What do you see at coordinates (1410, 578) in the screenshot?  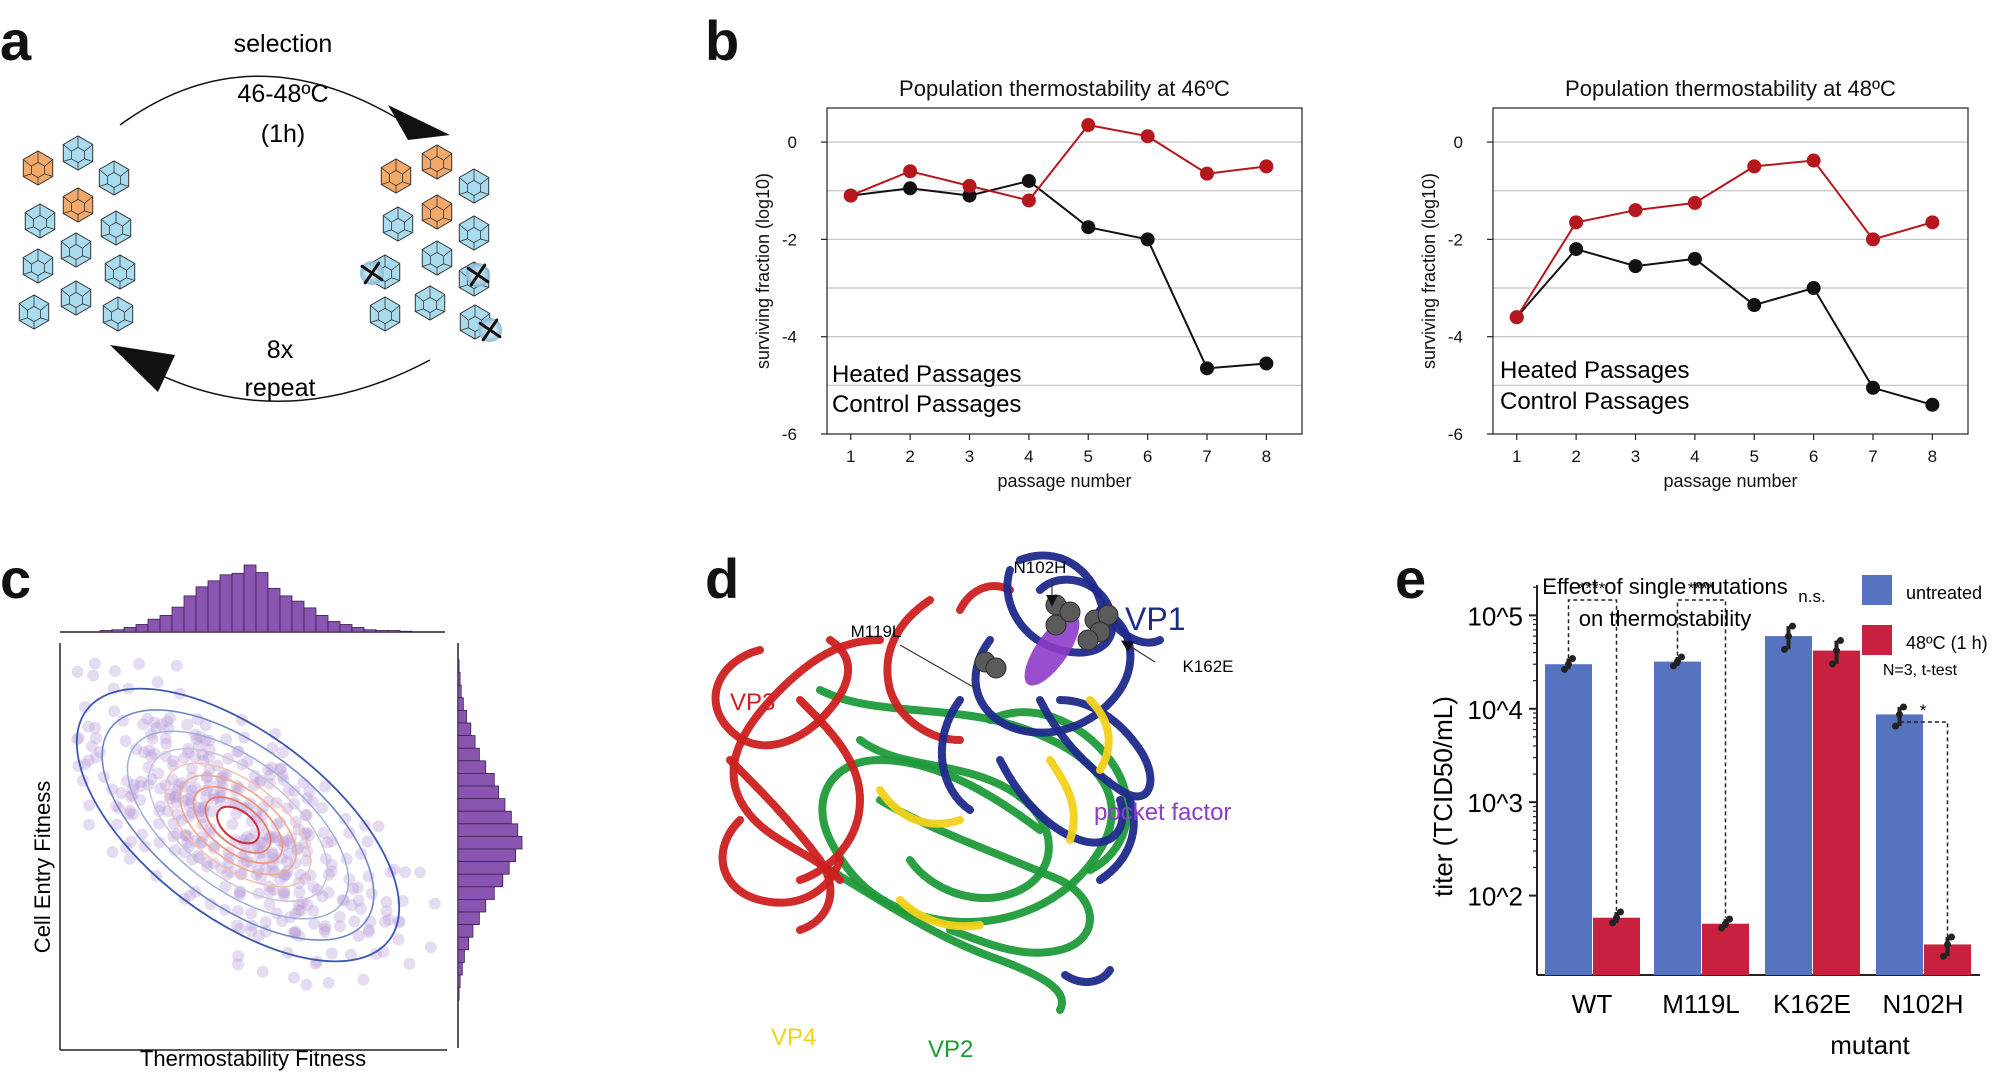 I see `panel-letter-e: e` at bounding box center [1410, 578].